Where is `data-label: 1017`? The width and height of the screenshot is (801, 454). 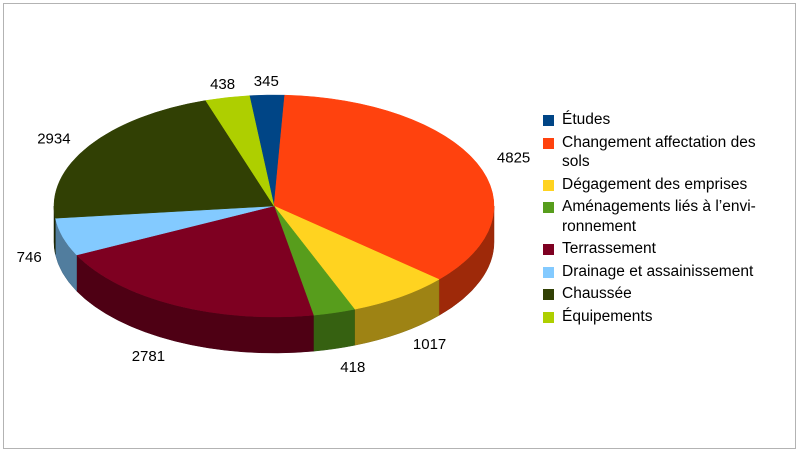
data-label: 1017 is located at coordinates (429, 344).